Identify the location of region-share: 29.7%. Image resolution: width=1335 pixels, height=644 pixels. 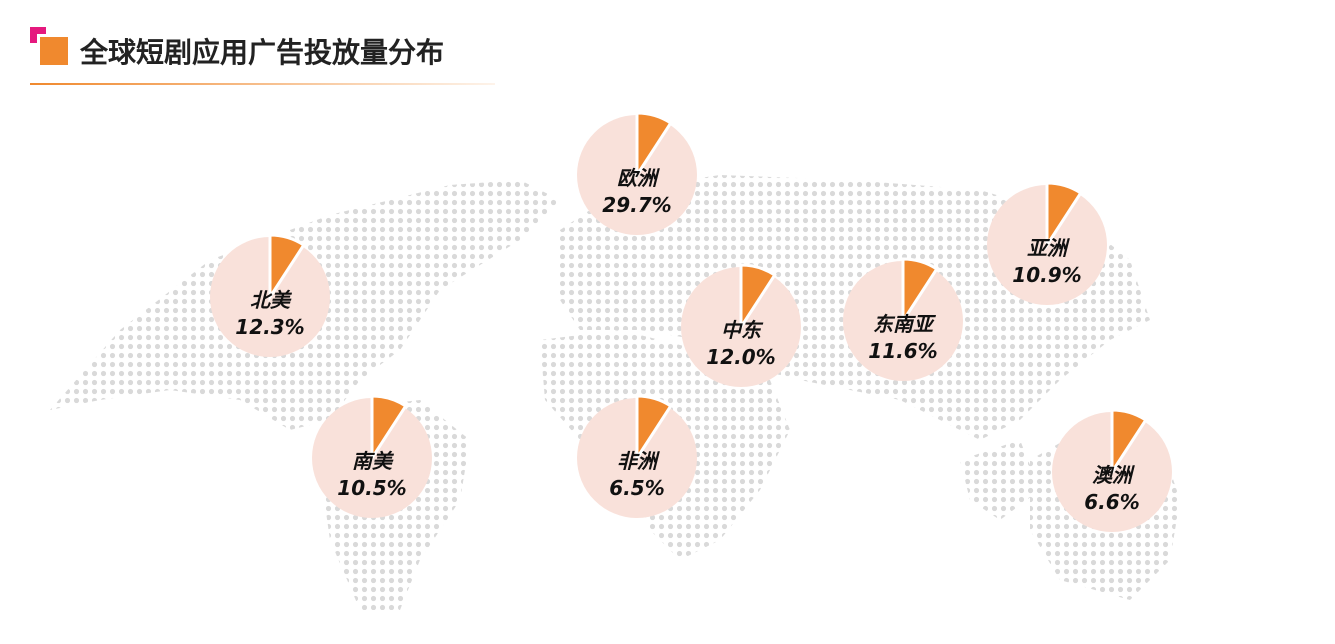
(636, 205).